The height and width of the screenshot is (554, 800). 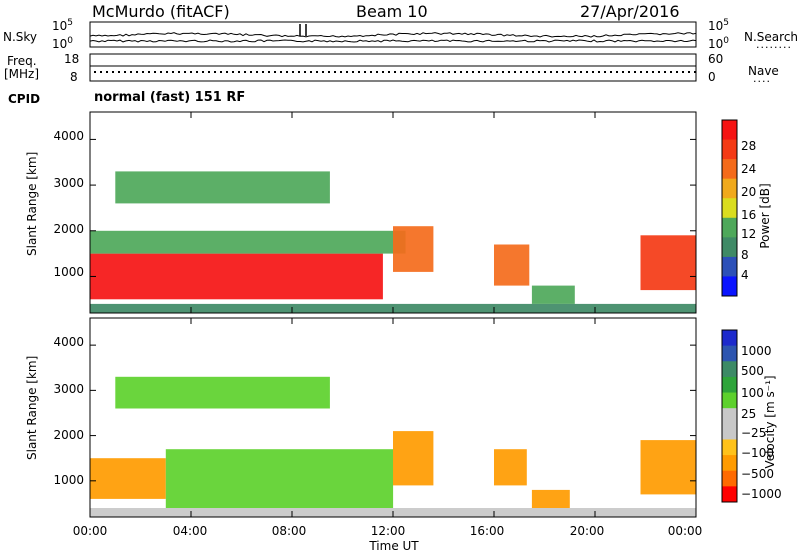 I want to click on power-cb-tick-8: 8, so click(x=745, y=255).